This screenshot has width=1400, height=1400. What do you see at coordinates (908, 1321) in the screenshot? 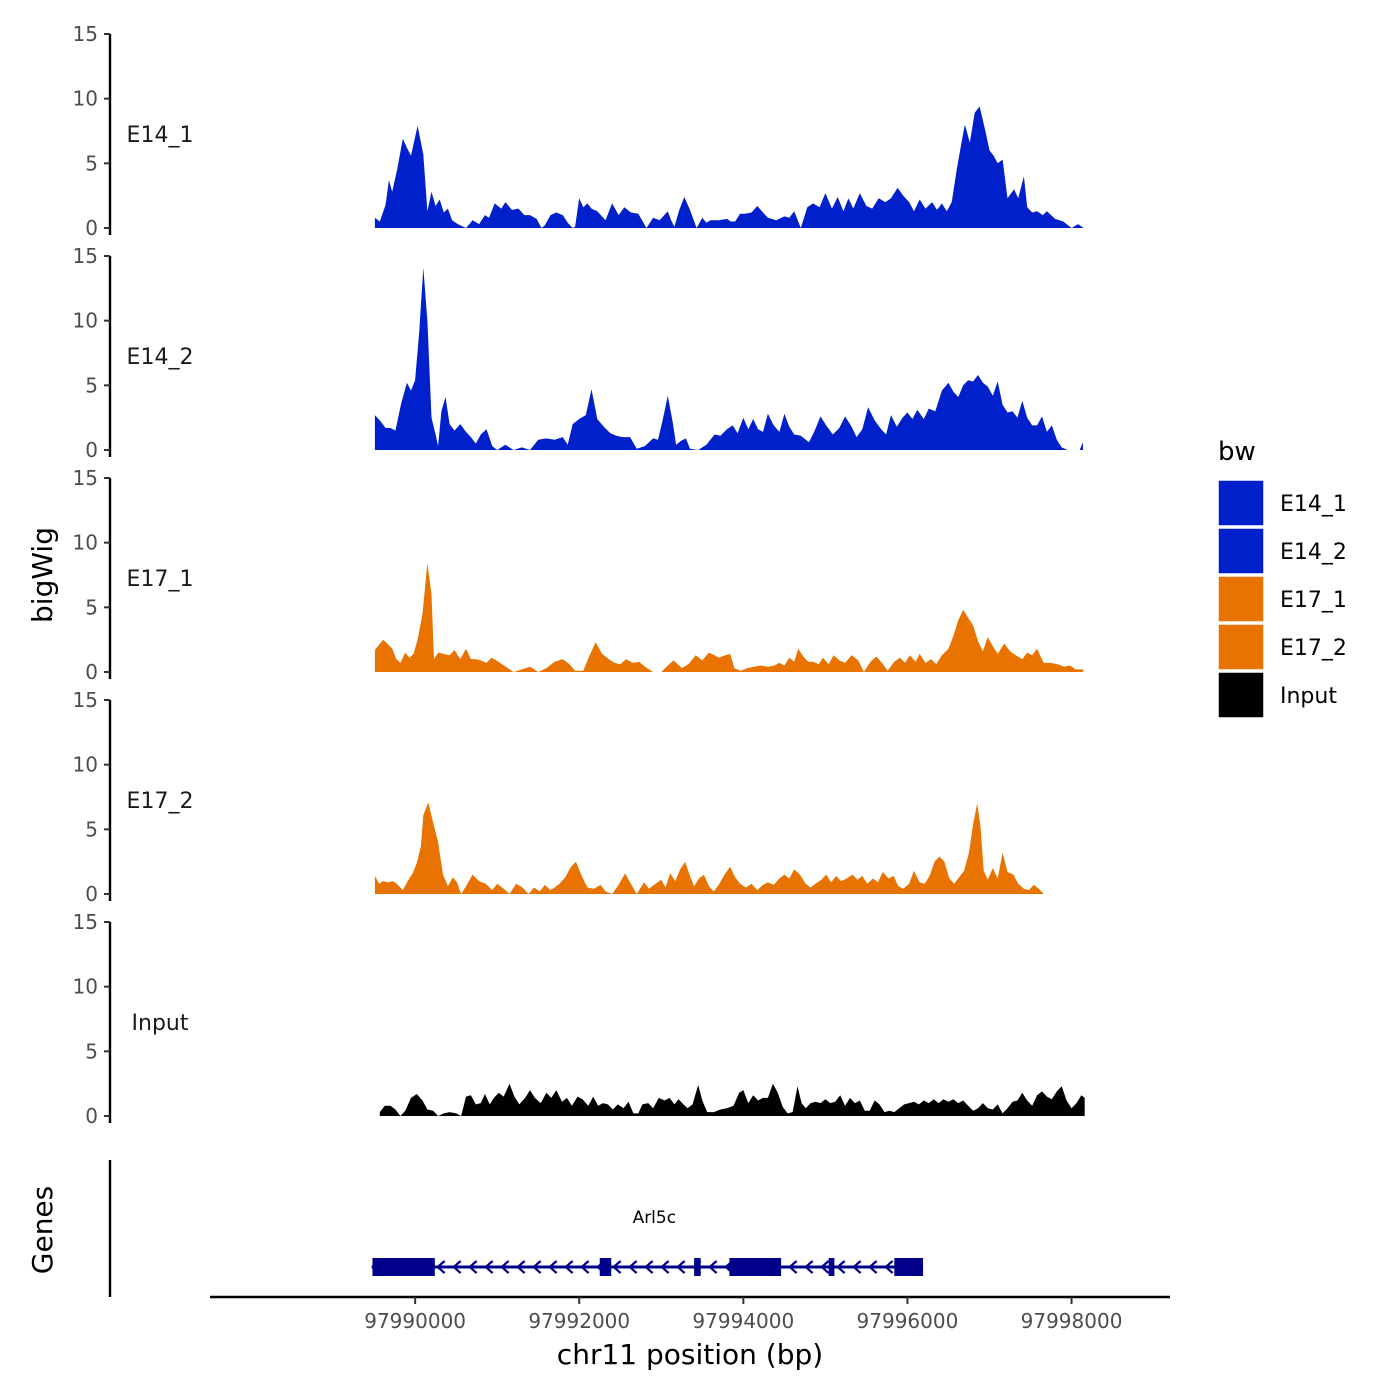
I see `x-tick-label: 97996000` at bounding box center [908, 1321].